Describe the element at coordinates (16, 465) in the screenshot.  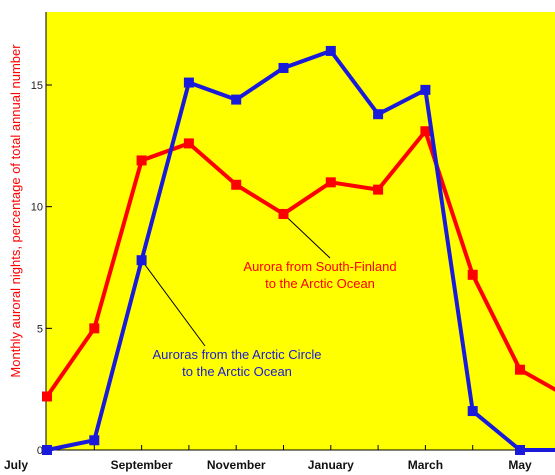
I see `x-tick-label: July` at that location.